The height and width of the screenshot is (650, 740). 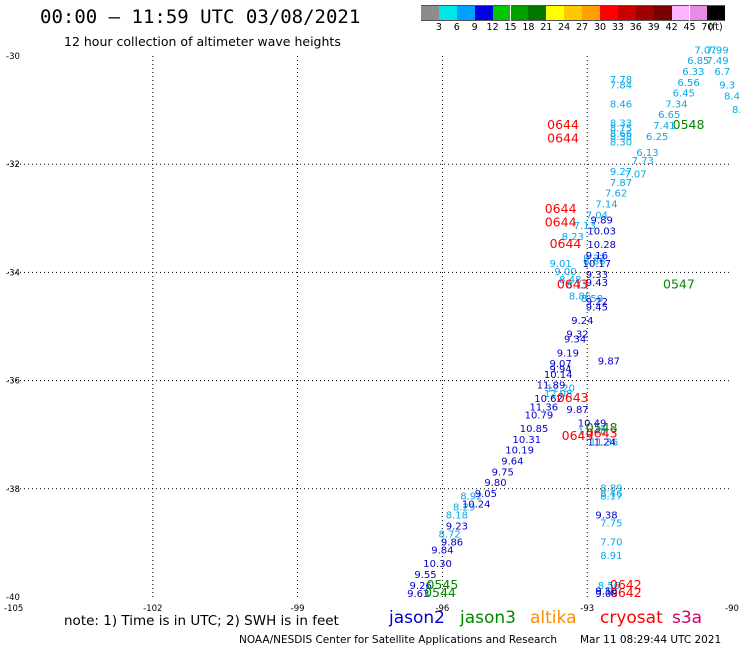 I want to click on data-point-jason2: 9.26, so click(x=421, y=586).